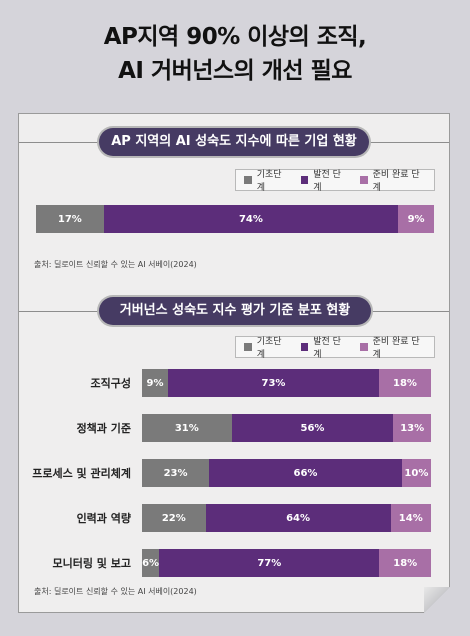 The image size is (470, 636). Describe the element at coordinates (174, 518) in the screenshot. I see `talent-capability-basic-segment: 22%` at that location.